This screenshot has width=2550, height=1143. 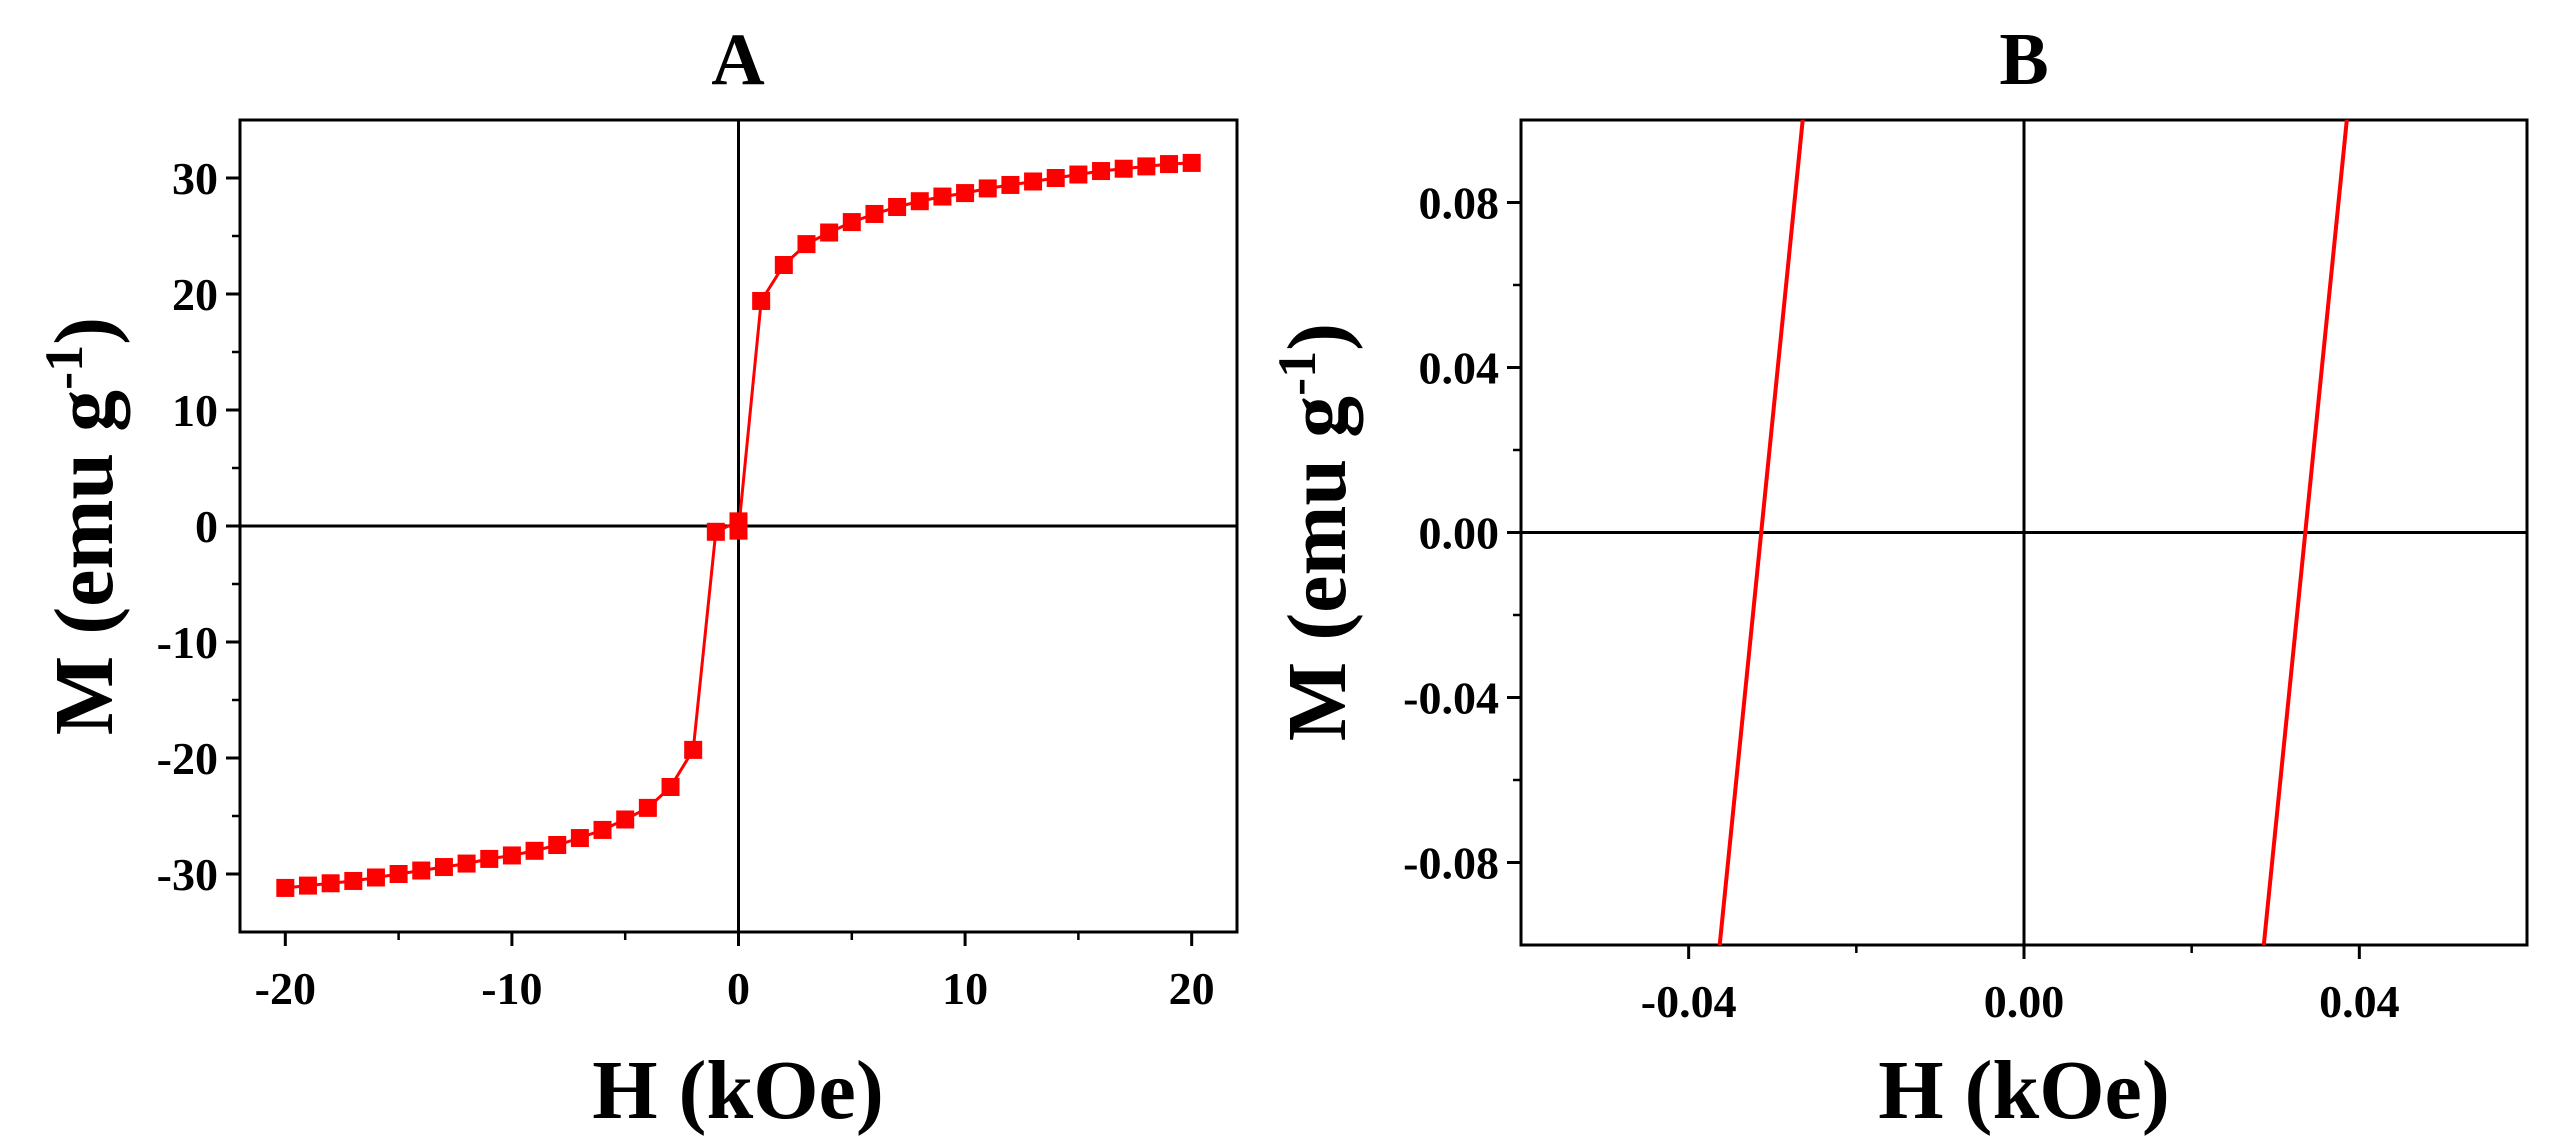 I want to click on y-tick-label: 30, so click(x=195, y=178).